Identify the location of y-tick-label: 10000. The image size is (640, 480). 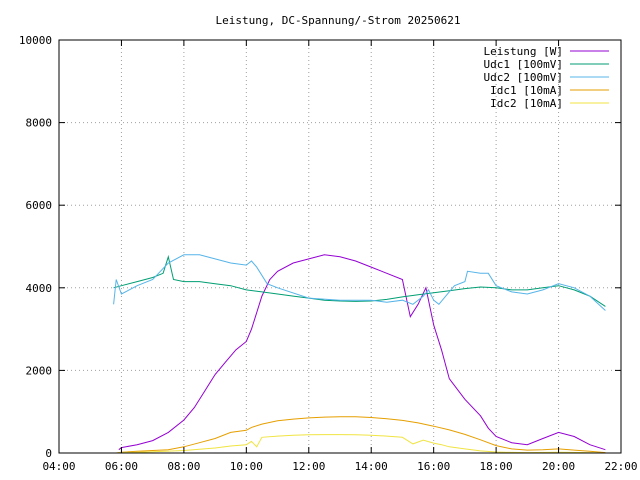
(35, 40).